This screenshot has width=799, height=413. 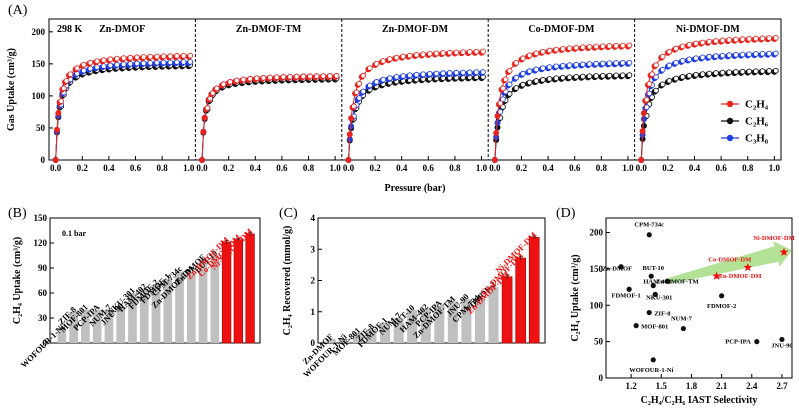 What do you see at coordinates (747, 267) in the screenshot?
I see `highlight-star-marker` at bounding box center [747, 267].